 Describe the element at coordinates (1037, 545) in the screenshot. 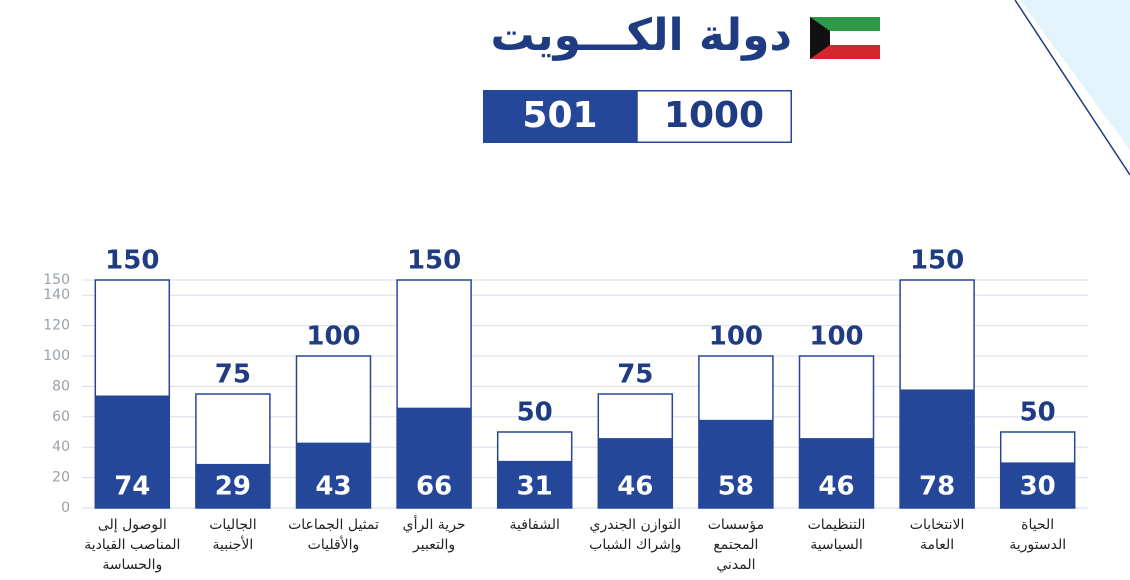

I see `x-tick-label: الدستورية` at that location.